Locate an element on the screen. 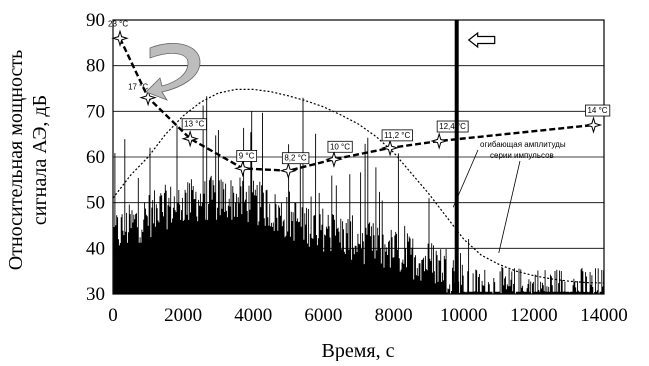 The image size is (649, 366). temperature-label: 10 °C is located at coordinates (340, 146).